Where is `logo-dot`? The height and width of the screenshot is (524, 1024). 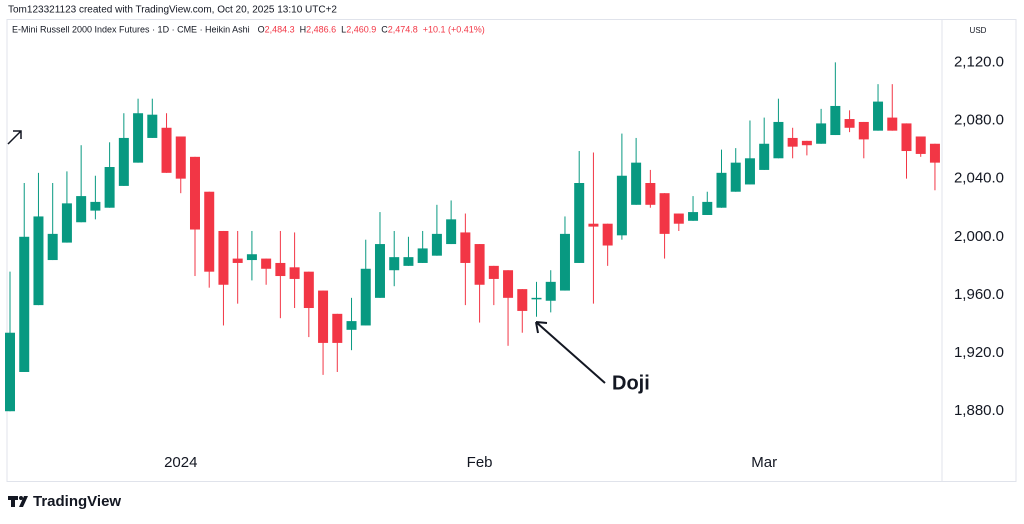 logo-dot is located at coordinates (21, 498).